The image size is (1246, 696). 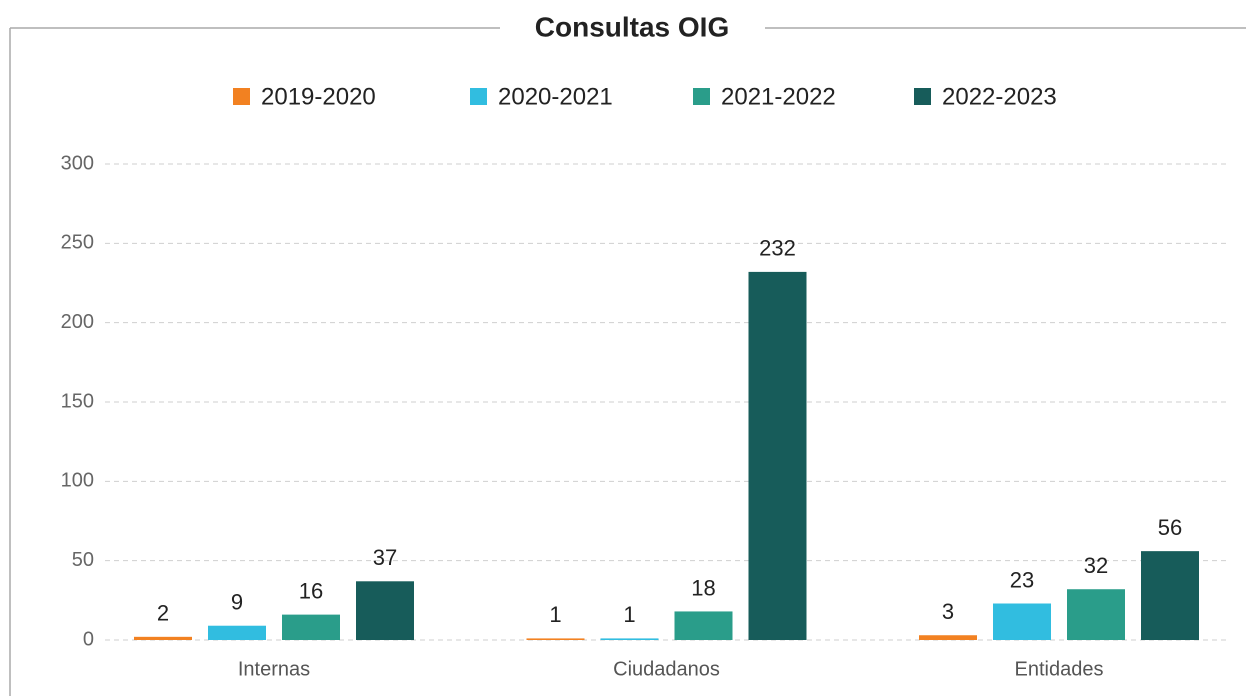 I want to click on y-tick-label: 100, so click(x=77, y=481).